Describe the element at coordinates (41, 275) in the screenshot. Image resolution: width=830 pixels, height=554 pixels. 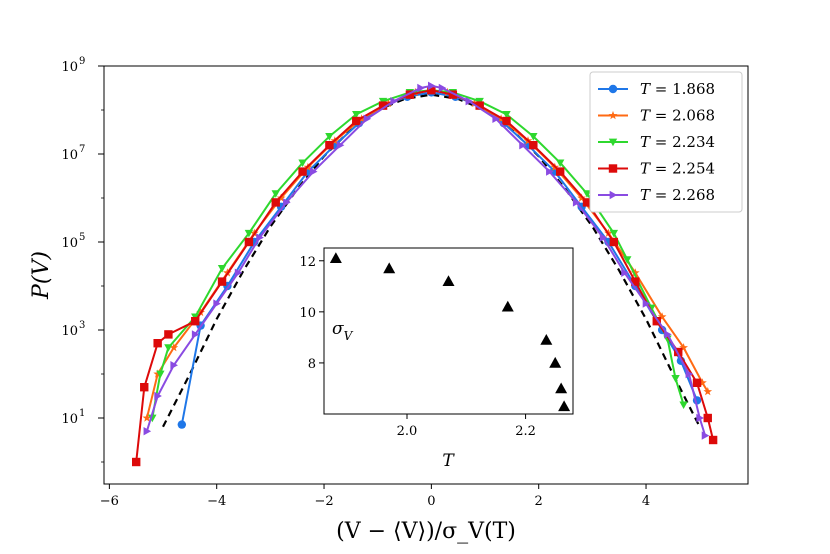
I see `y-axis-label: P(V)` at that location.